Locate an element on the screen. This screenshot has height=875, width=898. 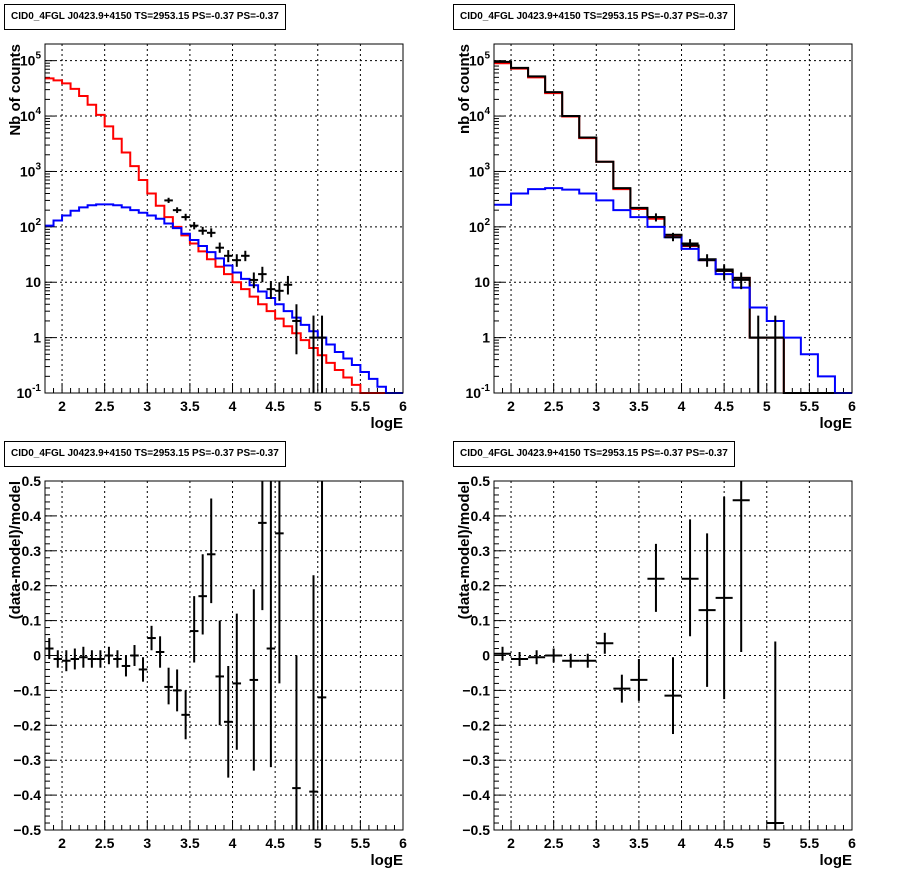
y-tick-label: 10² is located at coordinates (480, 226).